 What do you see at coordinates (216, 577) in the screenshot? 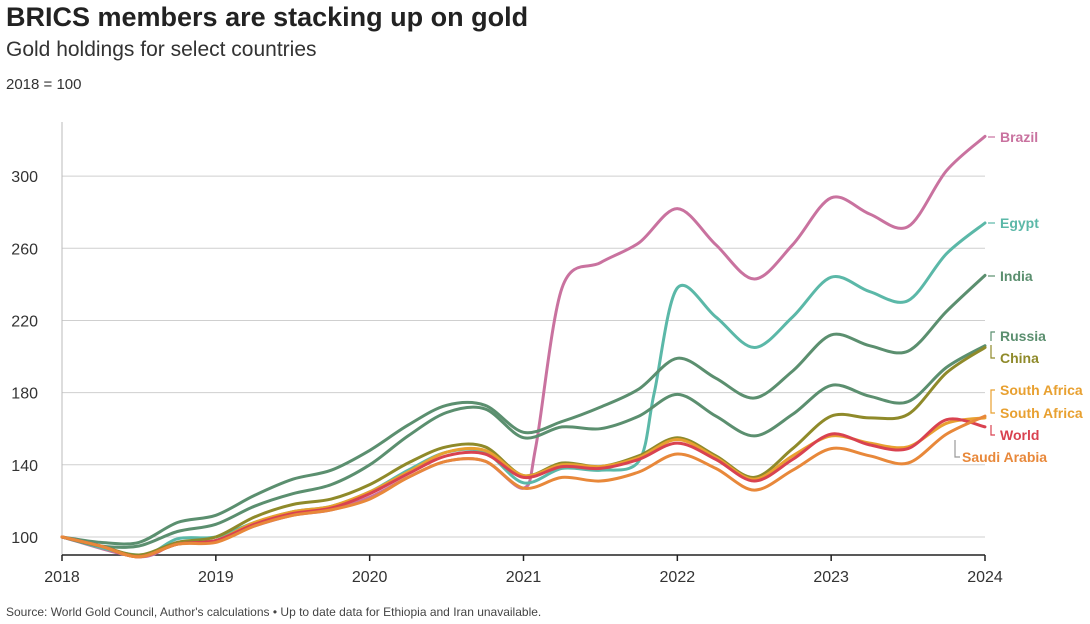
I see `x-tick-label: 2019` at bounding box center [216, 577].